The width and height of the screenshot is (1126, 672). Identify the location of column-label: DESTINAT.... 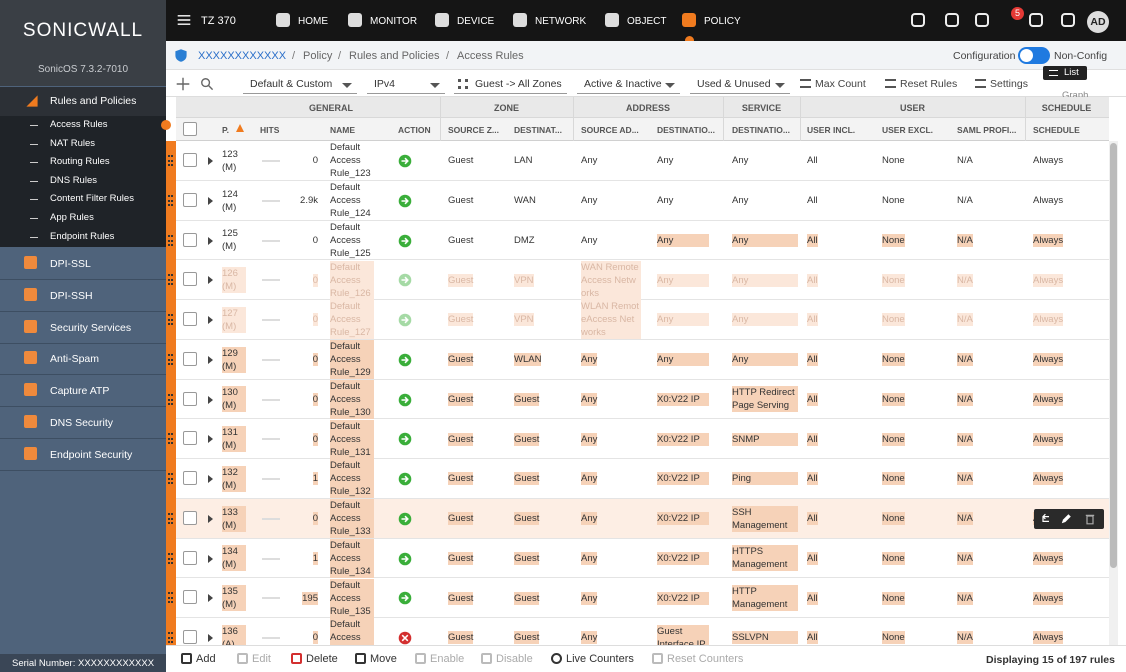
(538, 130).